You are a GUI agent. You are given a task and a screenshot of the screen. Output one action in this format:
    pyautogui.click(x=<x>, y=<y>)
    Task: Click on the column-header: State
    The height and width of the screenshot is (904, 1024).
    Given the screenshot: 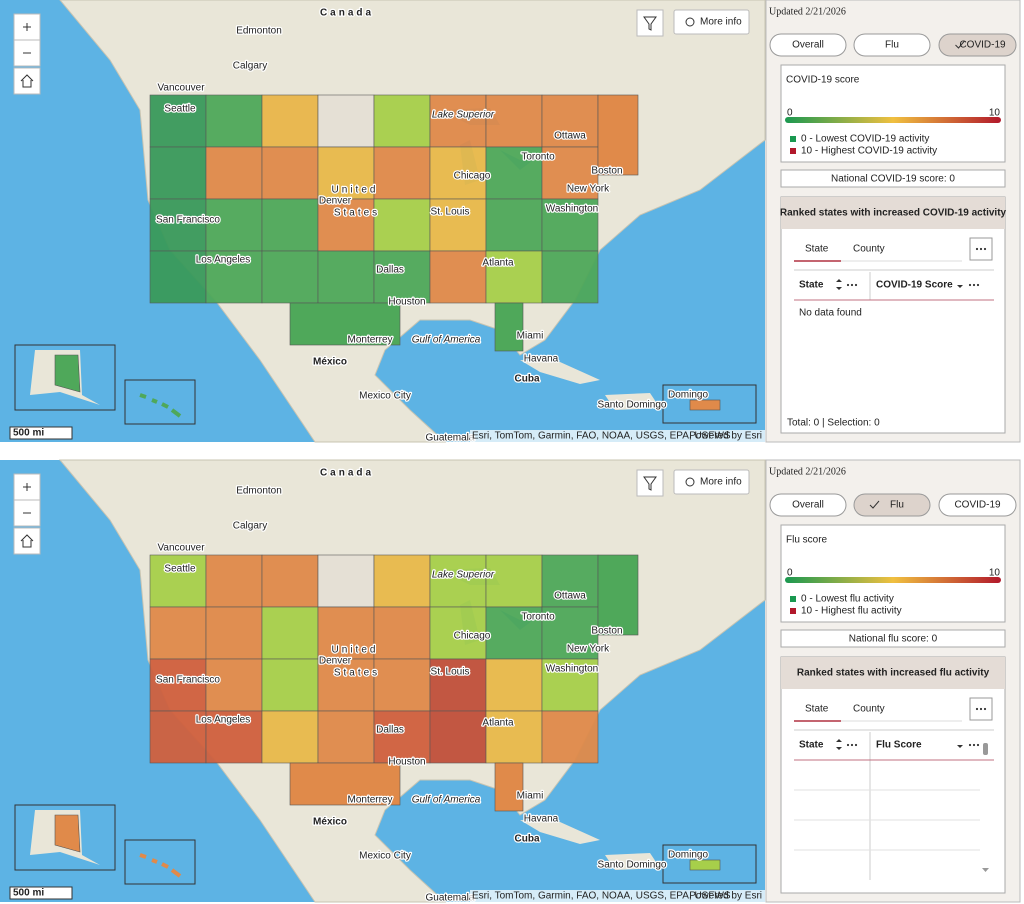 What is the action you would take?
    pyautogui.click(x=811, y=745)
    